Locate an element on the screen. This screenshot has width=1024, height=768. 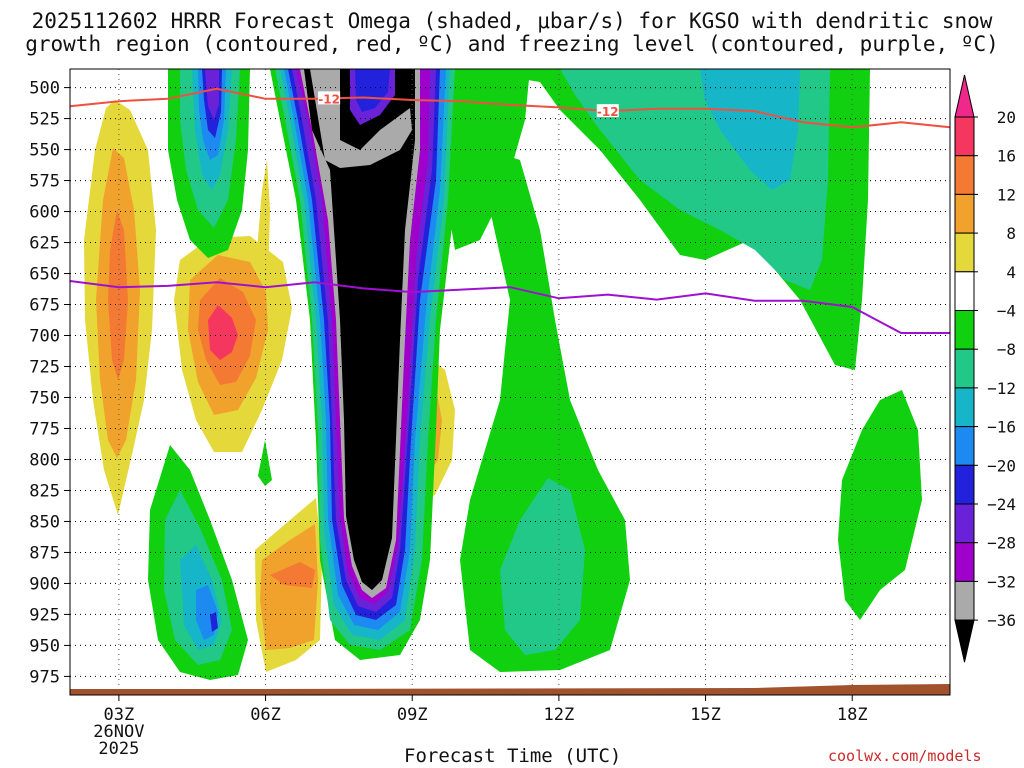
y-tick-label: 850 is located at coordinates (44, 522).